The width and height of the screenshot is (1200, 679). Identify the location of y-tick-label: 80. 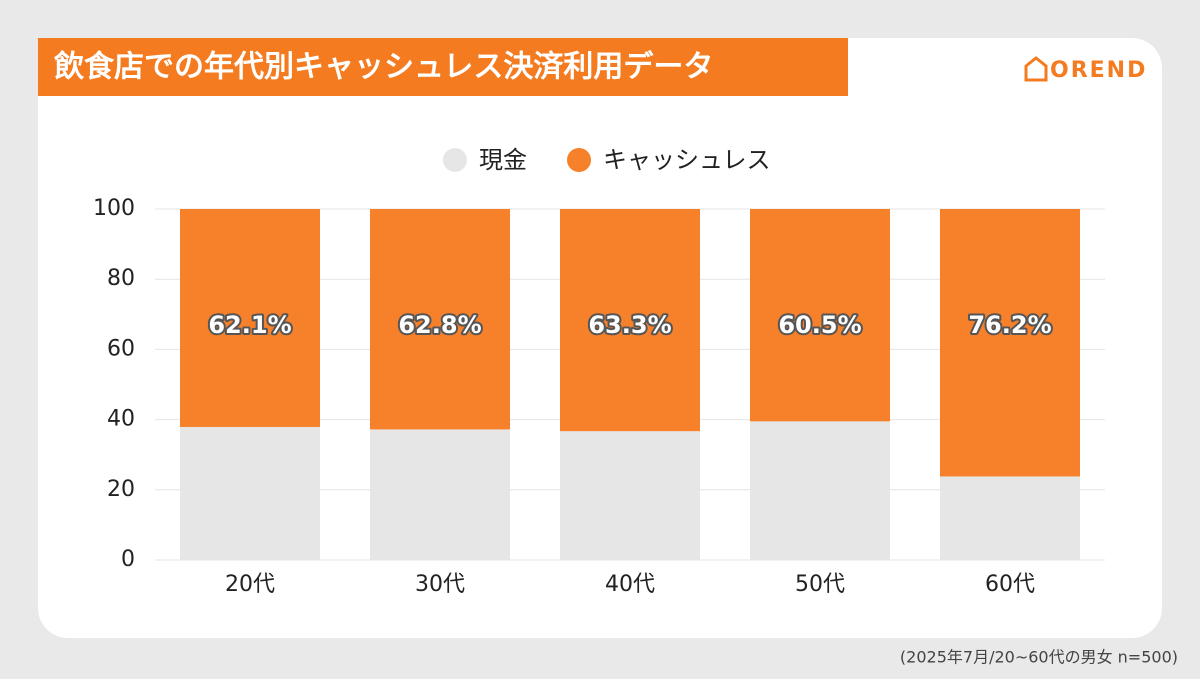
(121, 278).